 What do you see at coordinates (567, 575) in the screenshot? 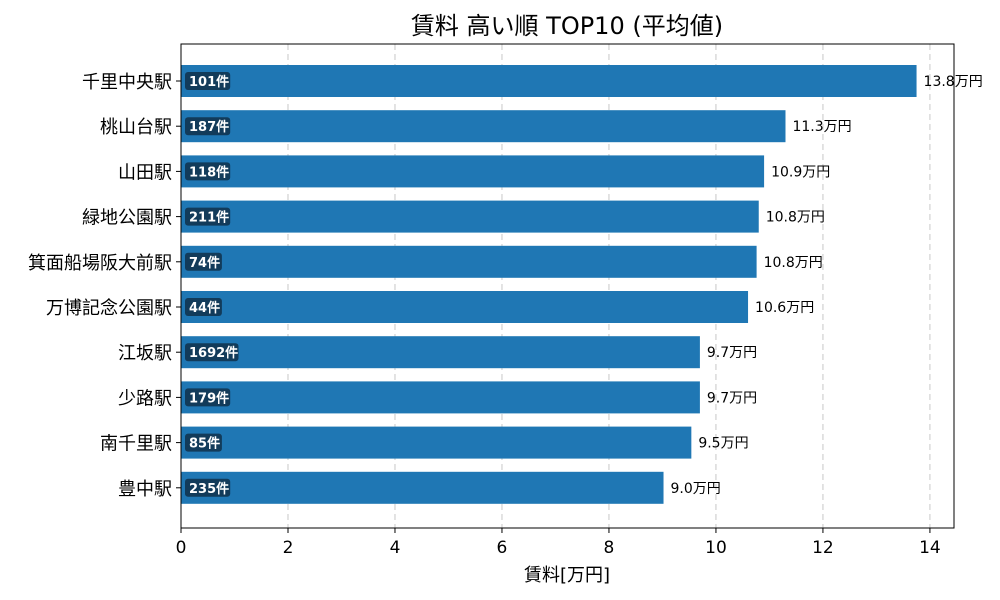
I see `x-axis-label: 賃料[万円]` at bounding box center [567, 575].